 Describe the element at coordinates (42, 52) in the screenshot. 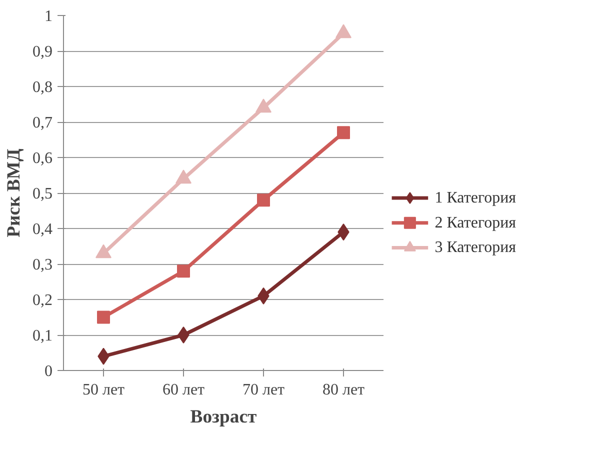

I see `y-tick-label: 0,9` at that location.